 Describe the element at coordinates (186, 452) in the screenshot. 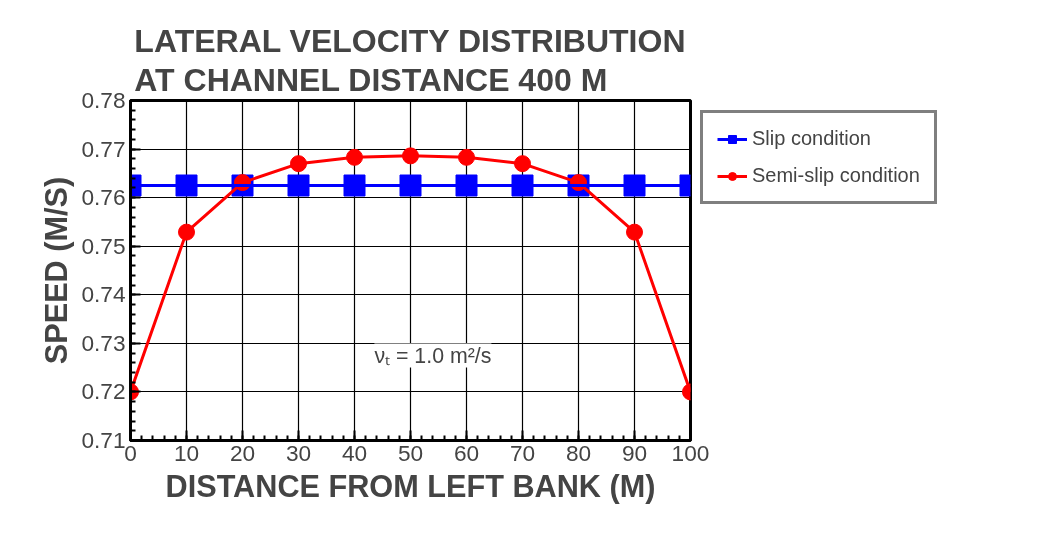

I see `x-tick-label: 10` at that location.